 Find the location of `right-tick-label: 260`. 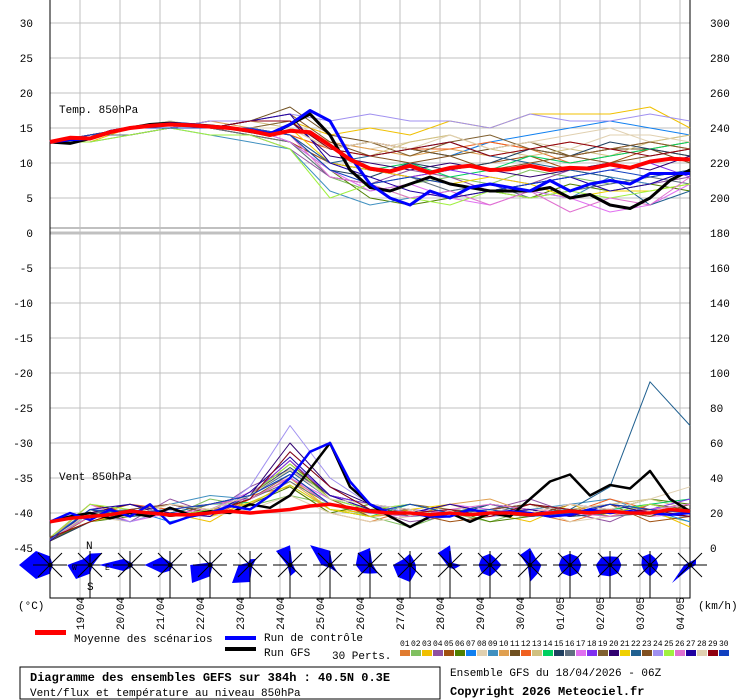

right-tick-label: 260 is located at coordinates (720, 95).